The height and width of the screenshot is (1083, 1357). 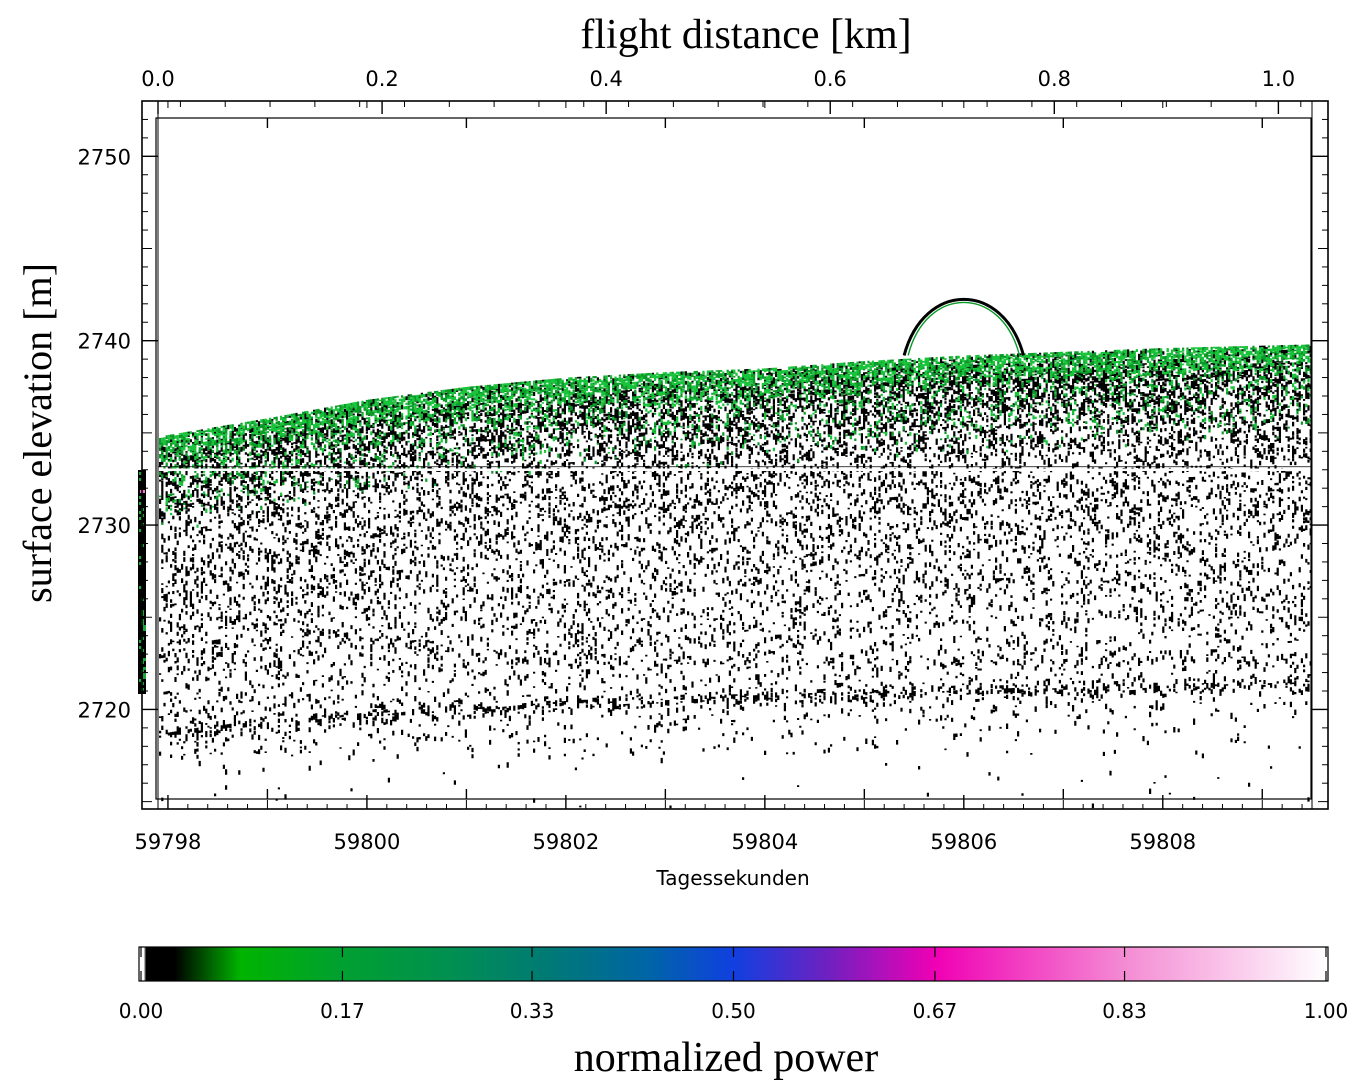 What do you see at coordinates (168, 842) in the screenshot?
I see `bottom-tick-label: 59798` at bounding box center [168, 842].